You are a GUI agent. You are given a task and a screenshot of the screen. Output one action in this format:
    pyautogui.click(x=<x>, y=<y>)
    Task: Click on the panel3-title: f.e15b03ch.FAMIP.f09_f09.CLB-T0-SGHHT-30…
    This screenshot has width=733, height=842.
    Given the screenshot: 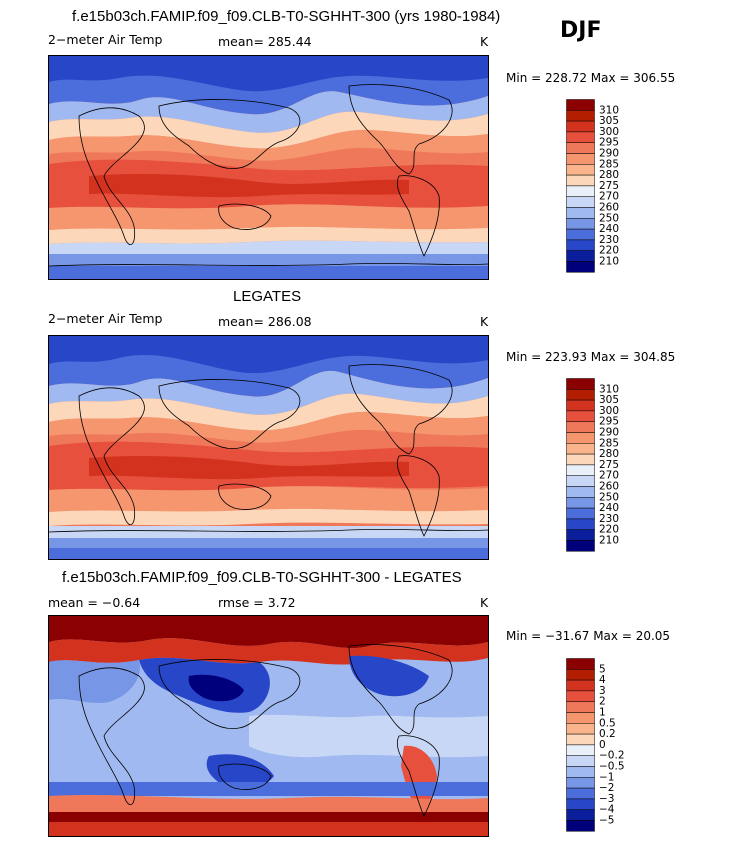 What is the action you would take?
    pyautogui.click(x=262, y=577)
    